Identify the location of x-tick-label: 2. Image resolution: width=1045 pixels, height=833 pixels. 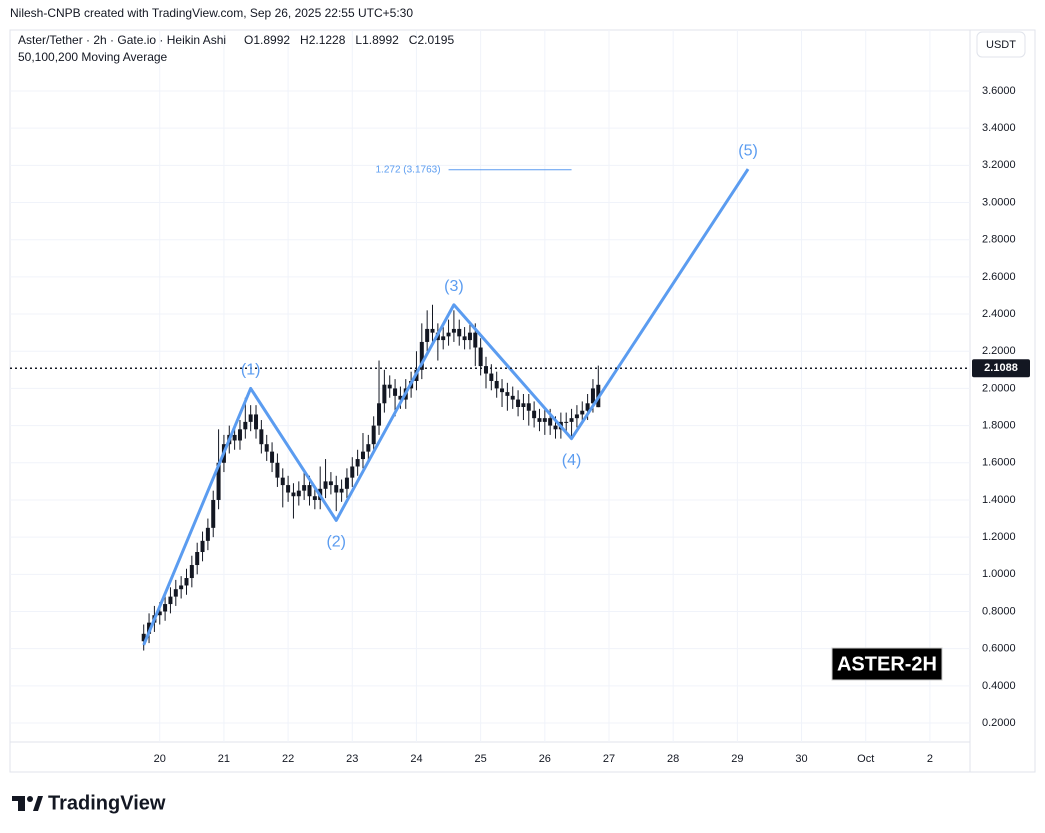
(930, 759).